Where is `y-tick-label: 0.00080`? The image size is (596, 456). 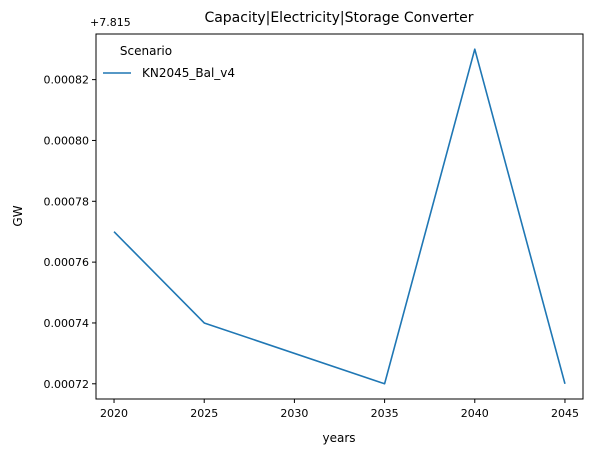
y-tick-label: 0.00080 is located at coordinates (67, 140).